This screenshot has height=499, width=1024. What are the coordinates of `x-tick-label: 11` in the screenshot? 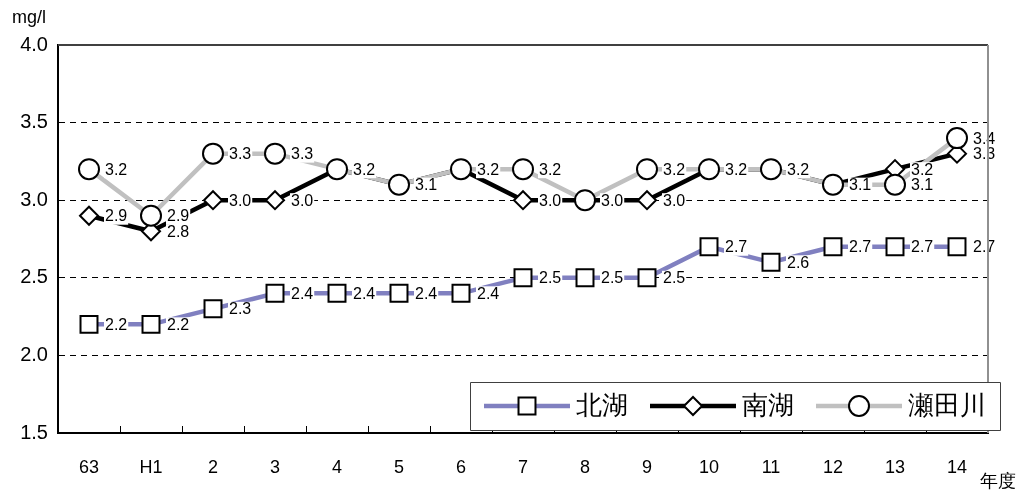 It's located at (771, 466).